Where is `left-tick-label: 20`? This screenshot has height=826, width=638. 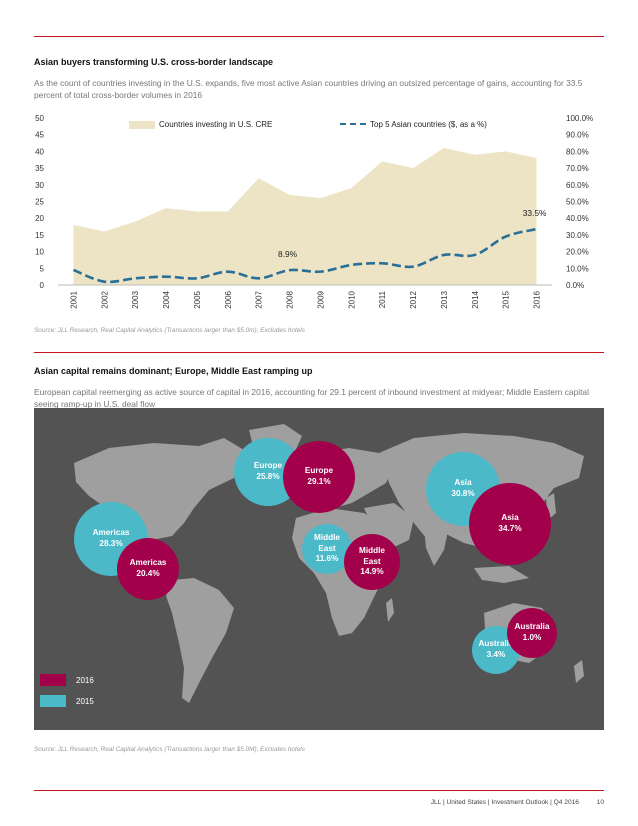
left-tick-label: 20 is located at coordinates (39, 218).